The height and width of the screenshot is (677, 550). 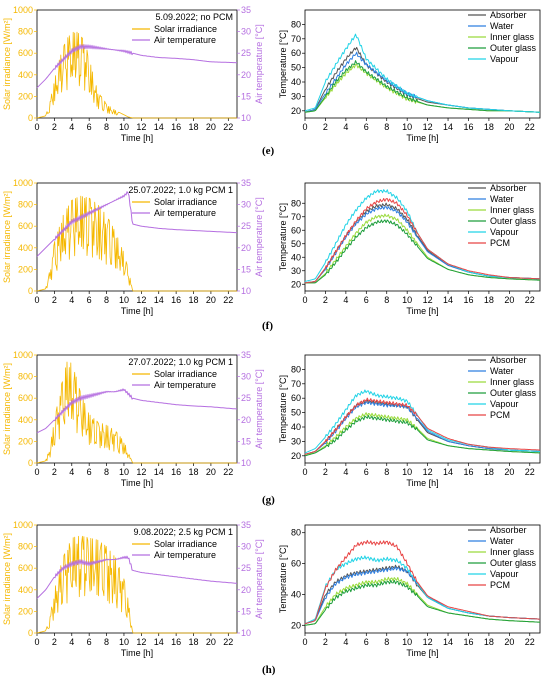 What do you see at coordinates (25, 568) in the screenshot?
I see `y-tick-label: 600` at bounding box center [25, 568].